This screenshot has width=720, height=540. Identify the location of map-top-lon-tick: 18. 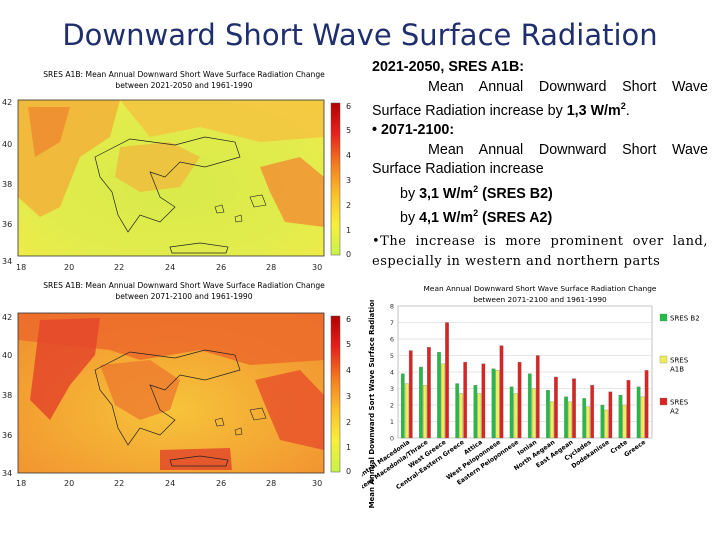
(21, 267).